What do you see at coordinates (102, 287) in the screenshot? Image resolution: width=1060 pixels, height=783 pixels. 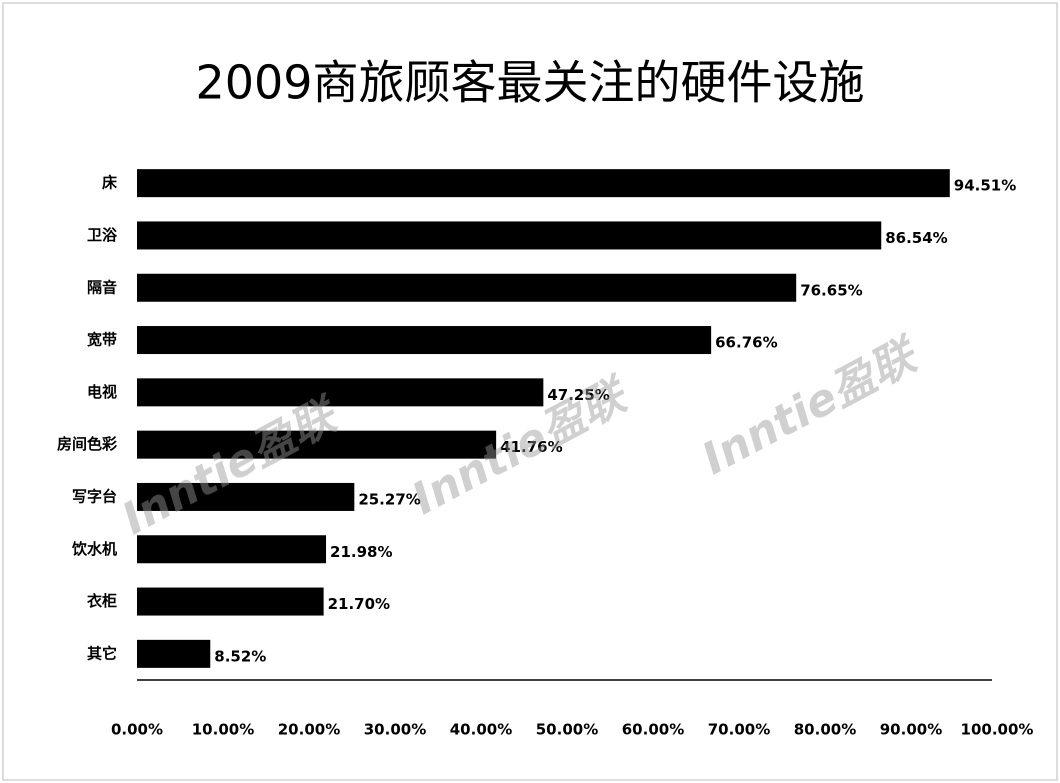 I see `y-tick-label: 隔音` at bounding box center [102, 287].